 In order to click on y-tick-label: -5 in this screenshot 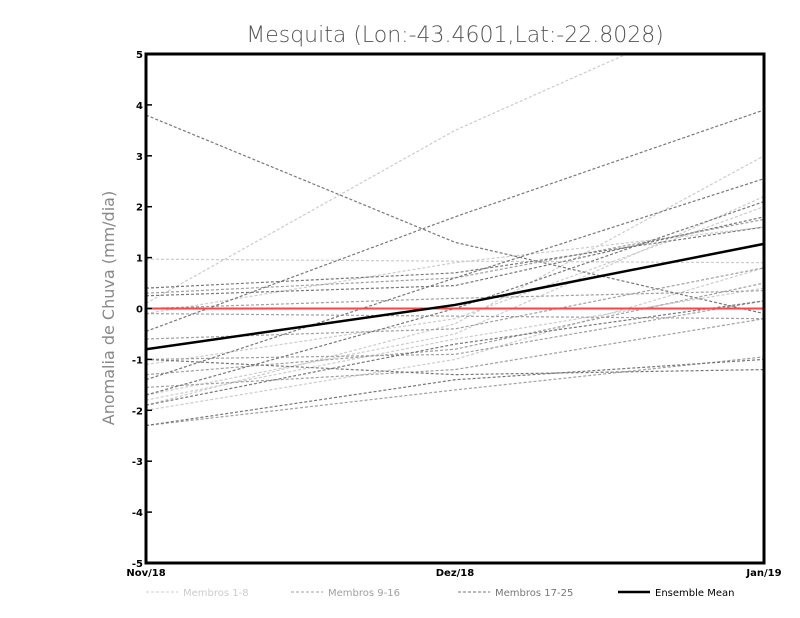, I will do `click(137, 564)`.